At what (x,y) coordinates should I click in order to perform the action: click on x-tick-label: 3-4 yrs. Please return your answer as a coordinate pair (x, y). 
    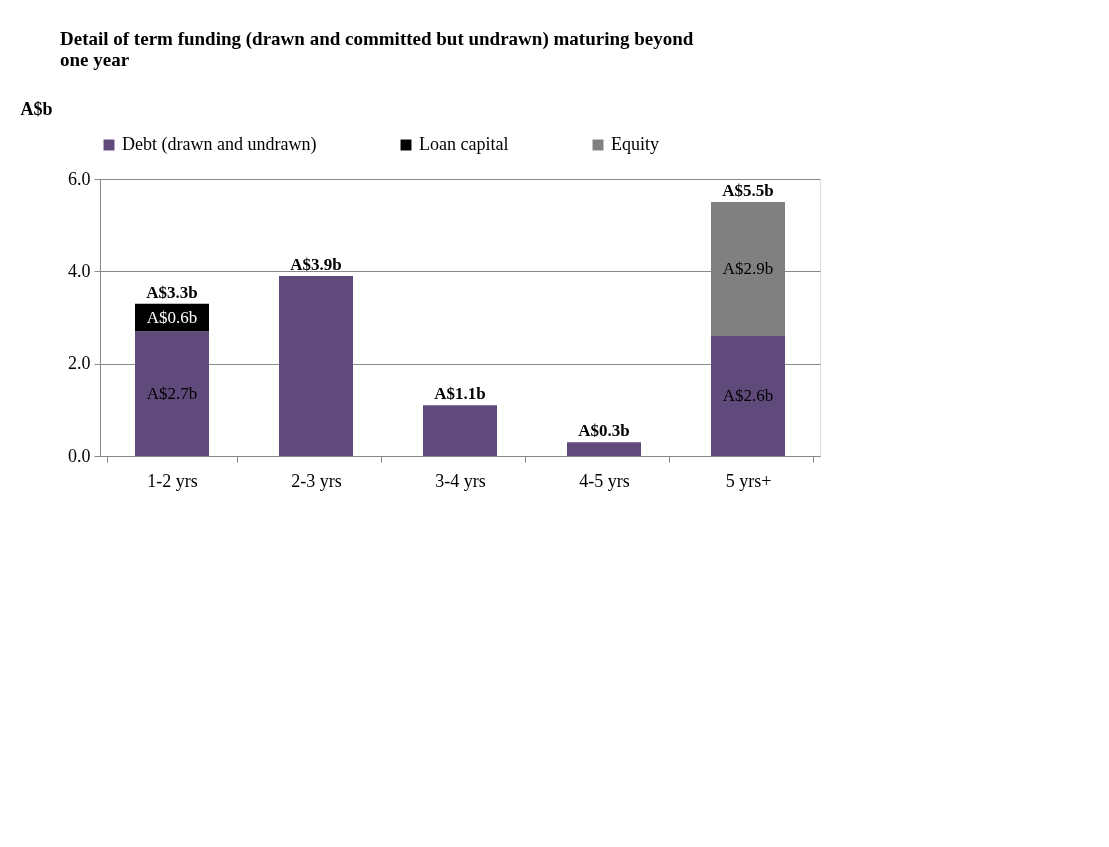
    Looking at the image, I should click on (460, 480).